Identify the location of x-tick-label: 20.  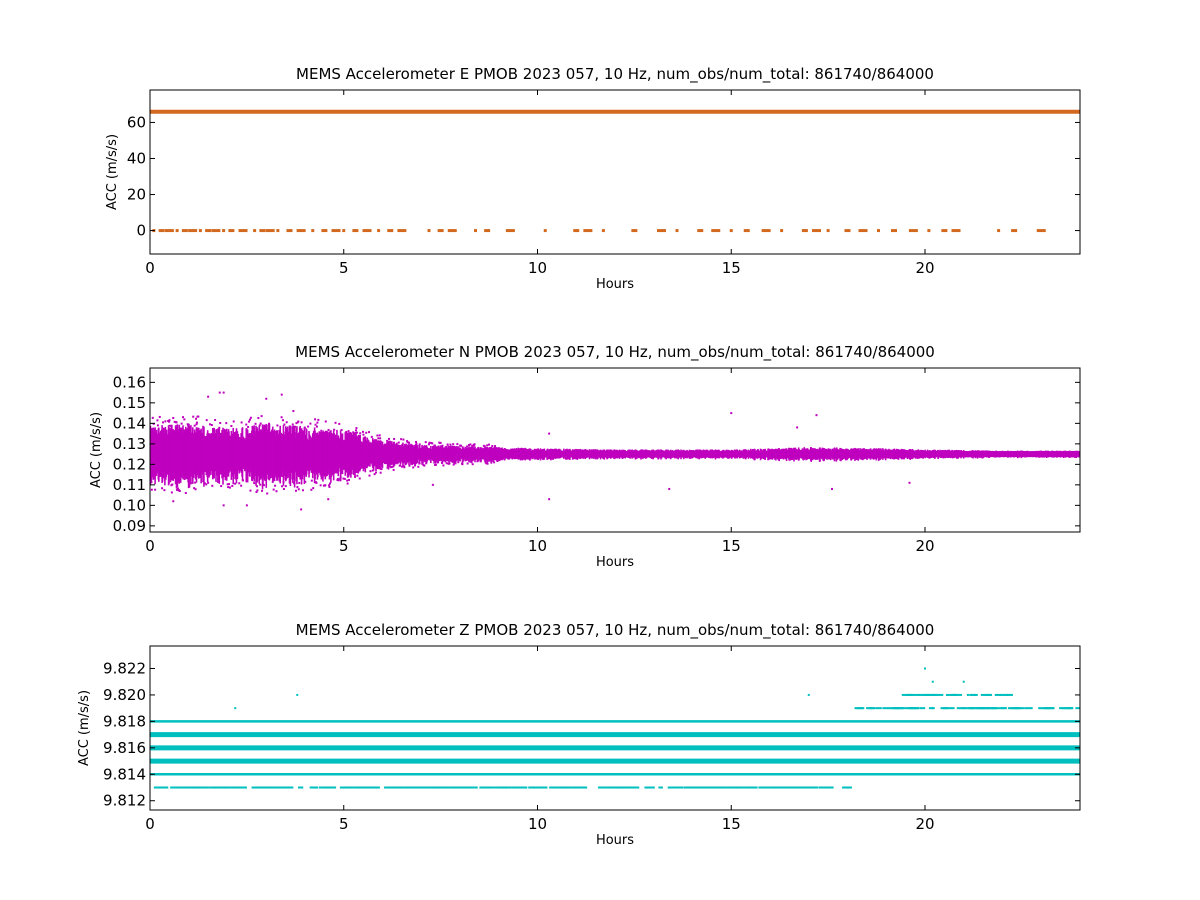
(924, 546).